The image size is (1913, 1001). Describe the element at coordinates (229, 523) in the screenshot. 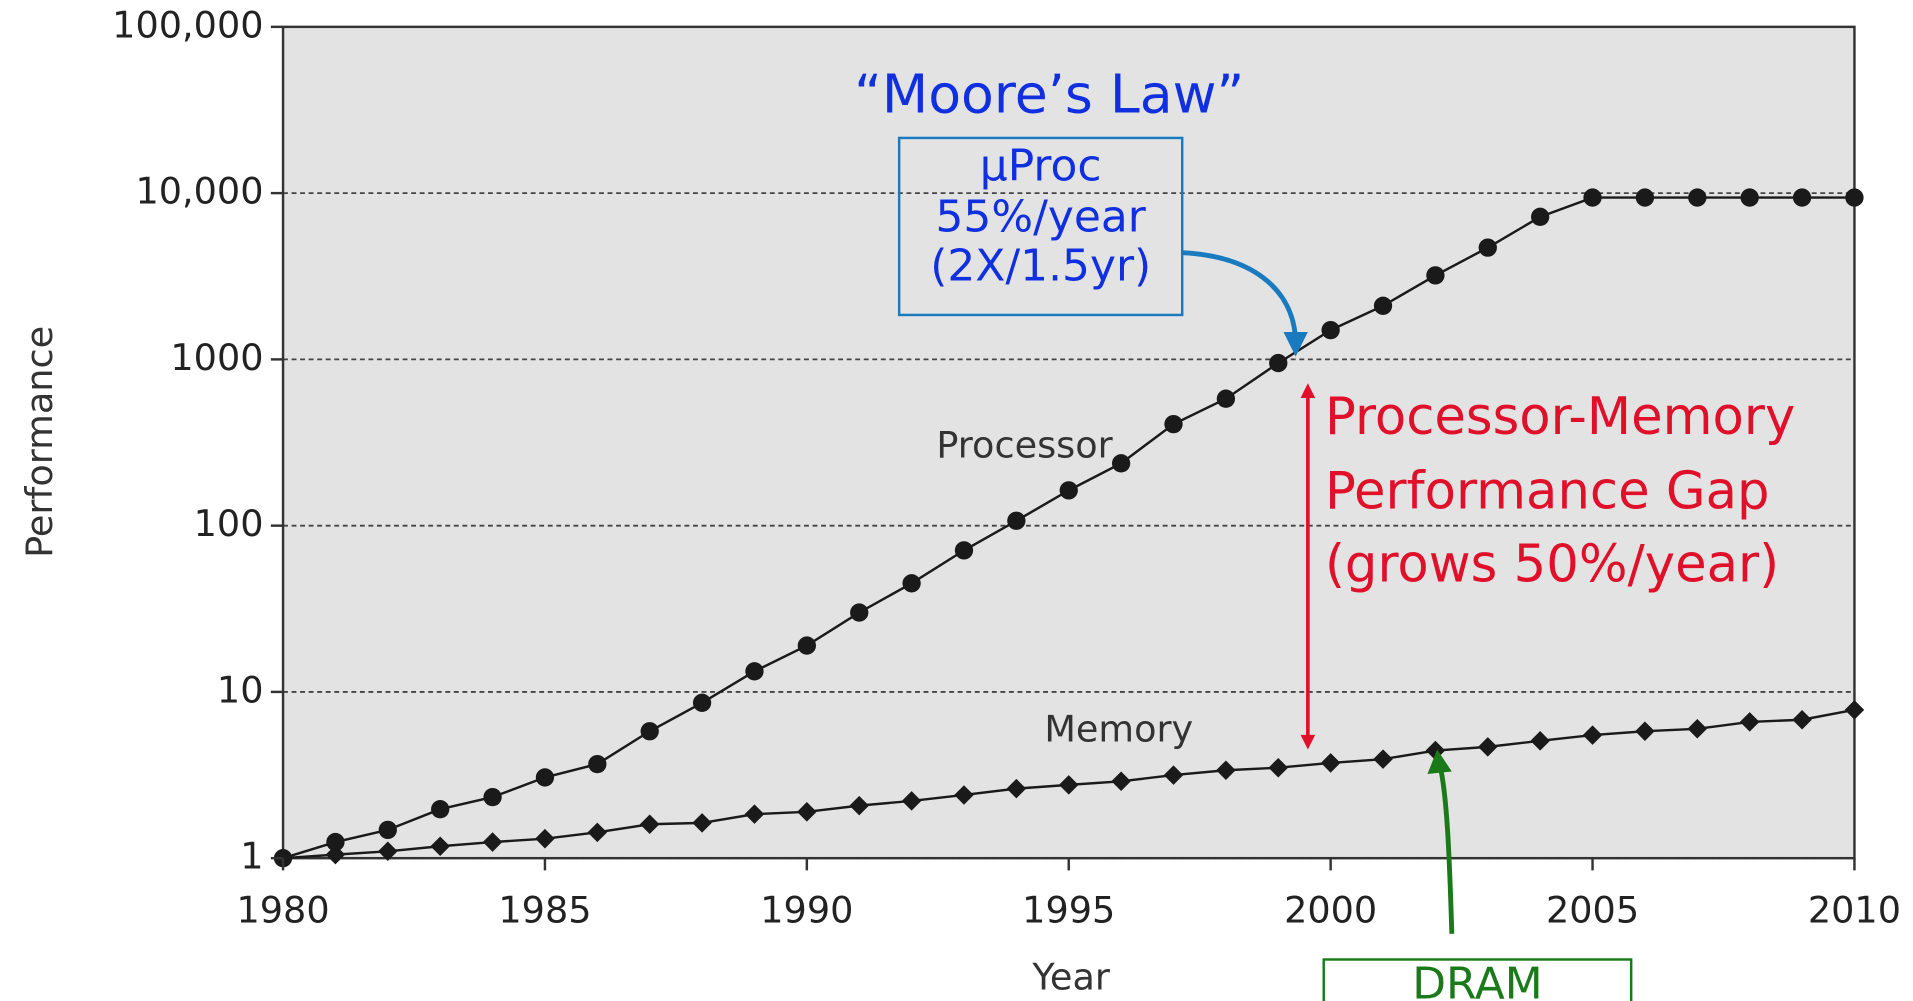

I see `y-tick-label: 100` at that location.